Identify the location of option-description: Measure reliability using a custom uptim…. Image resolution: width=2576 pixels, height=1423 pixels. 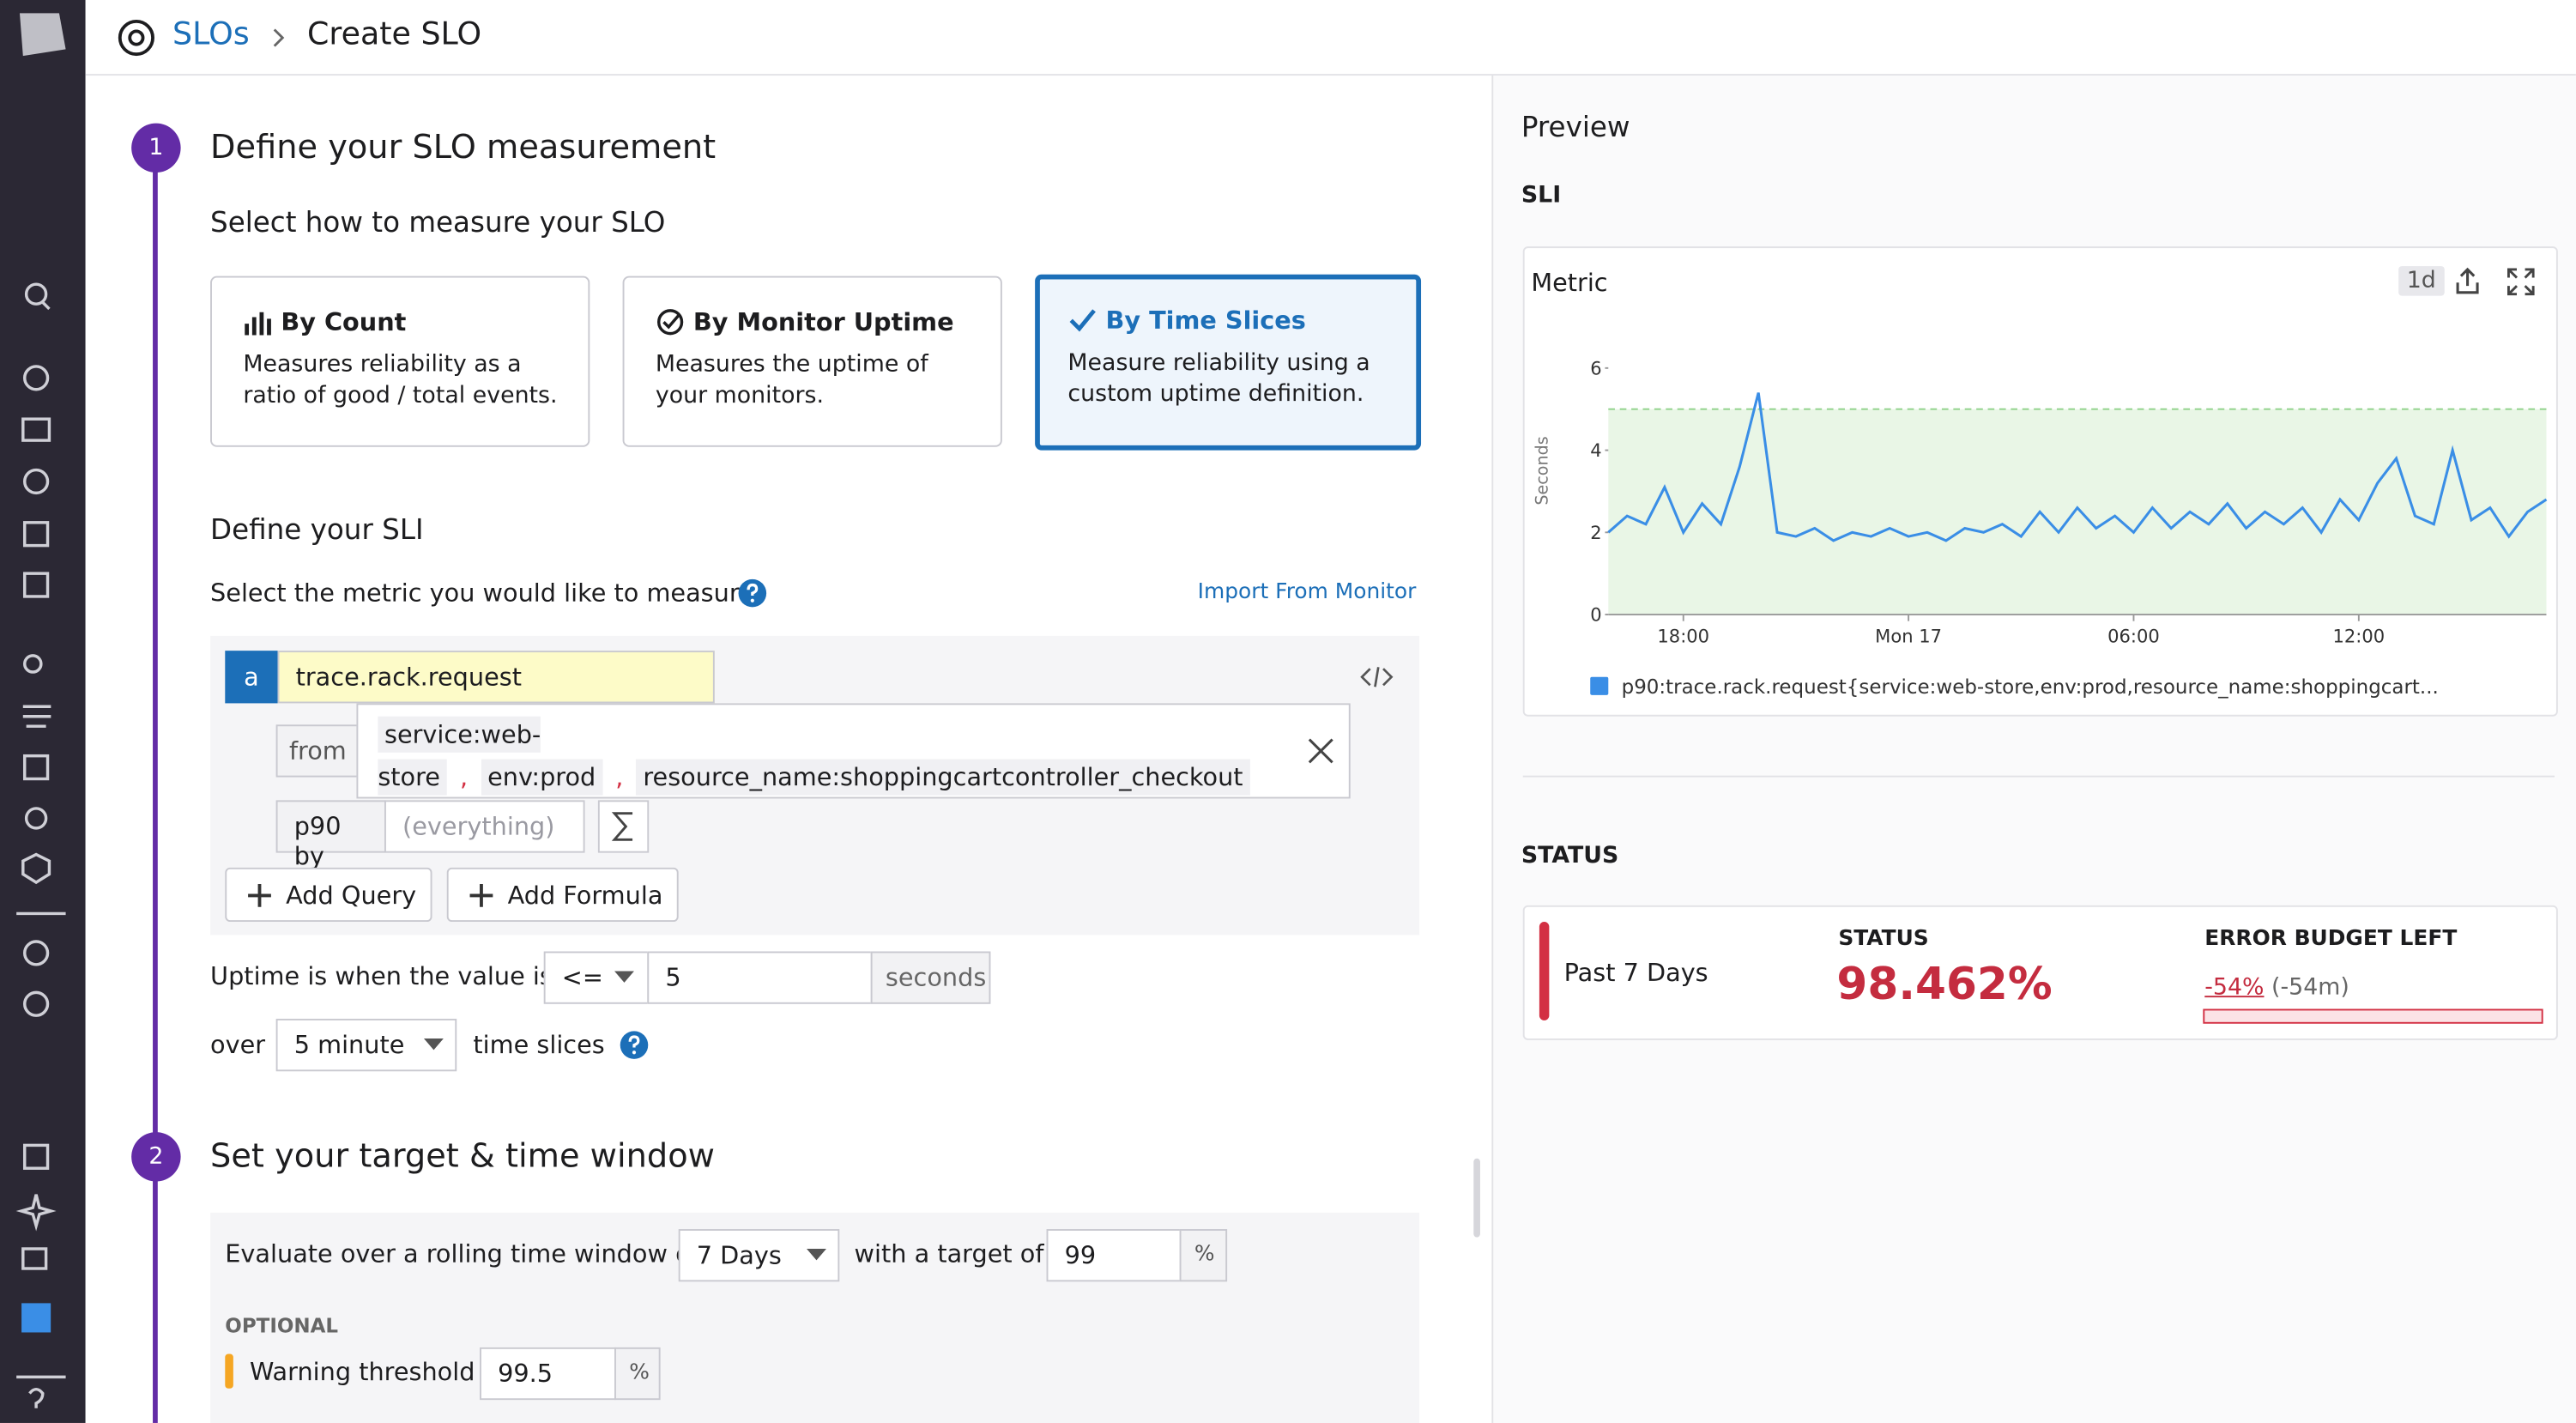
(1218, 378).